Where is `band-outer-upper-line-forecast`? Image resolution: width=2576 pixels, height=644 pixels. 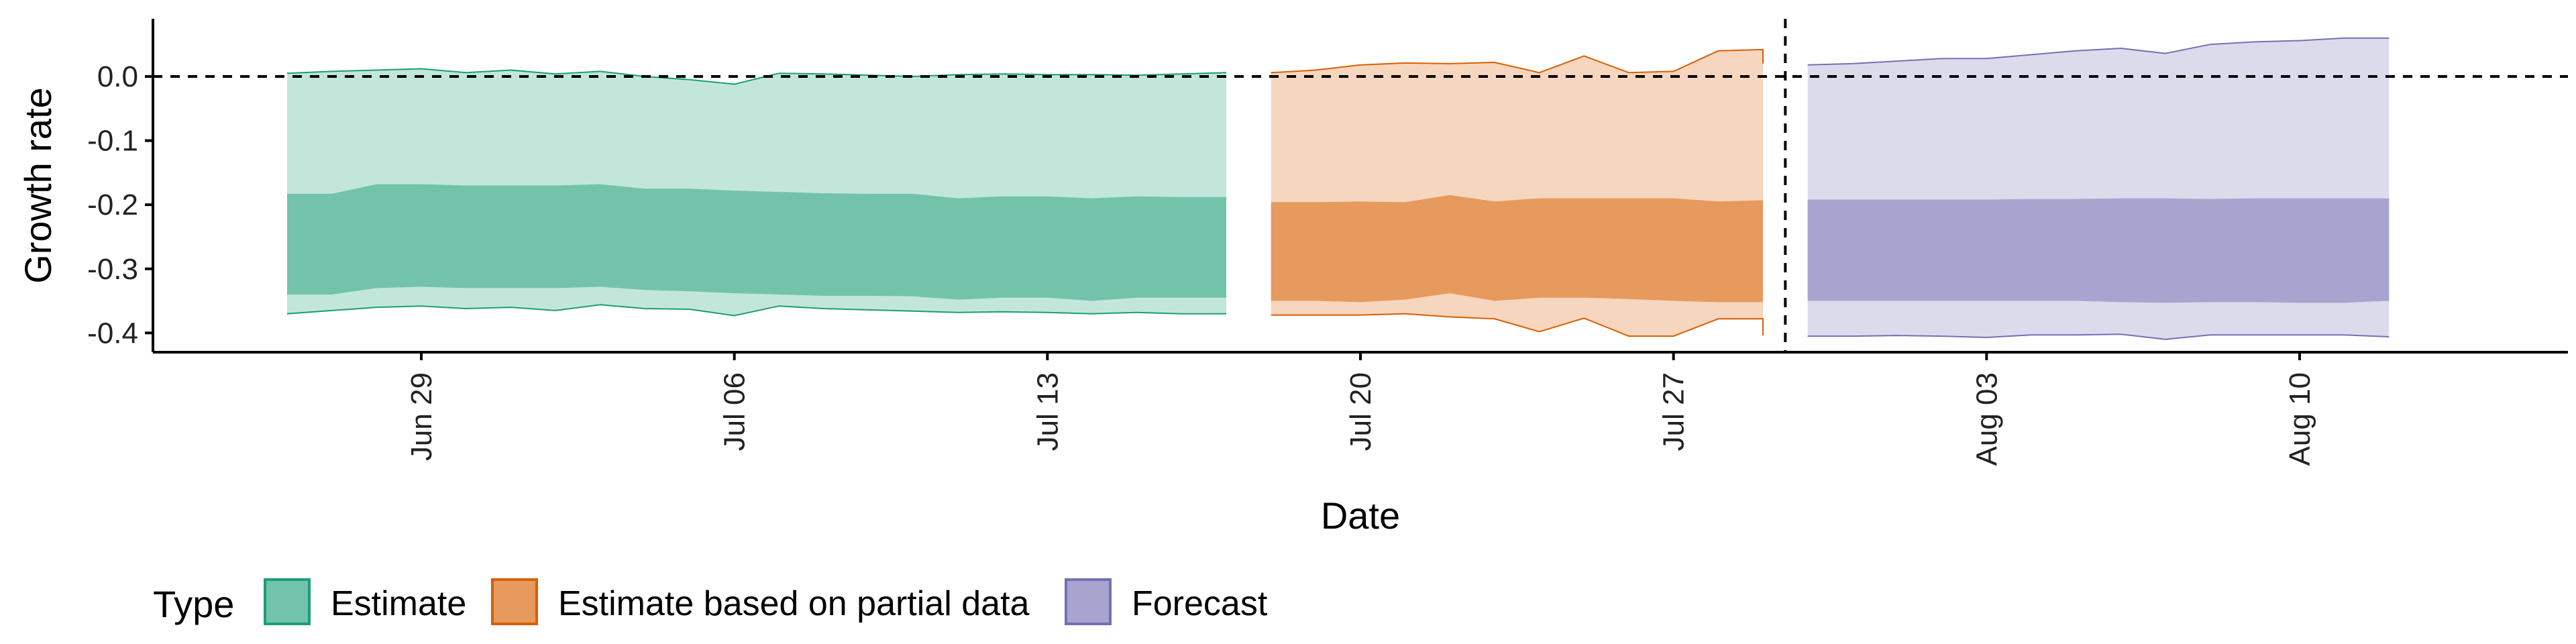 band-outer-upper-line-forecast is located at coordinates (2098, 51).